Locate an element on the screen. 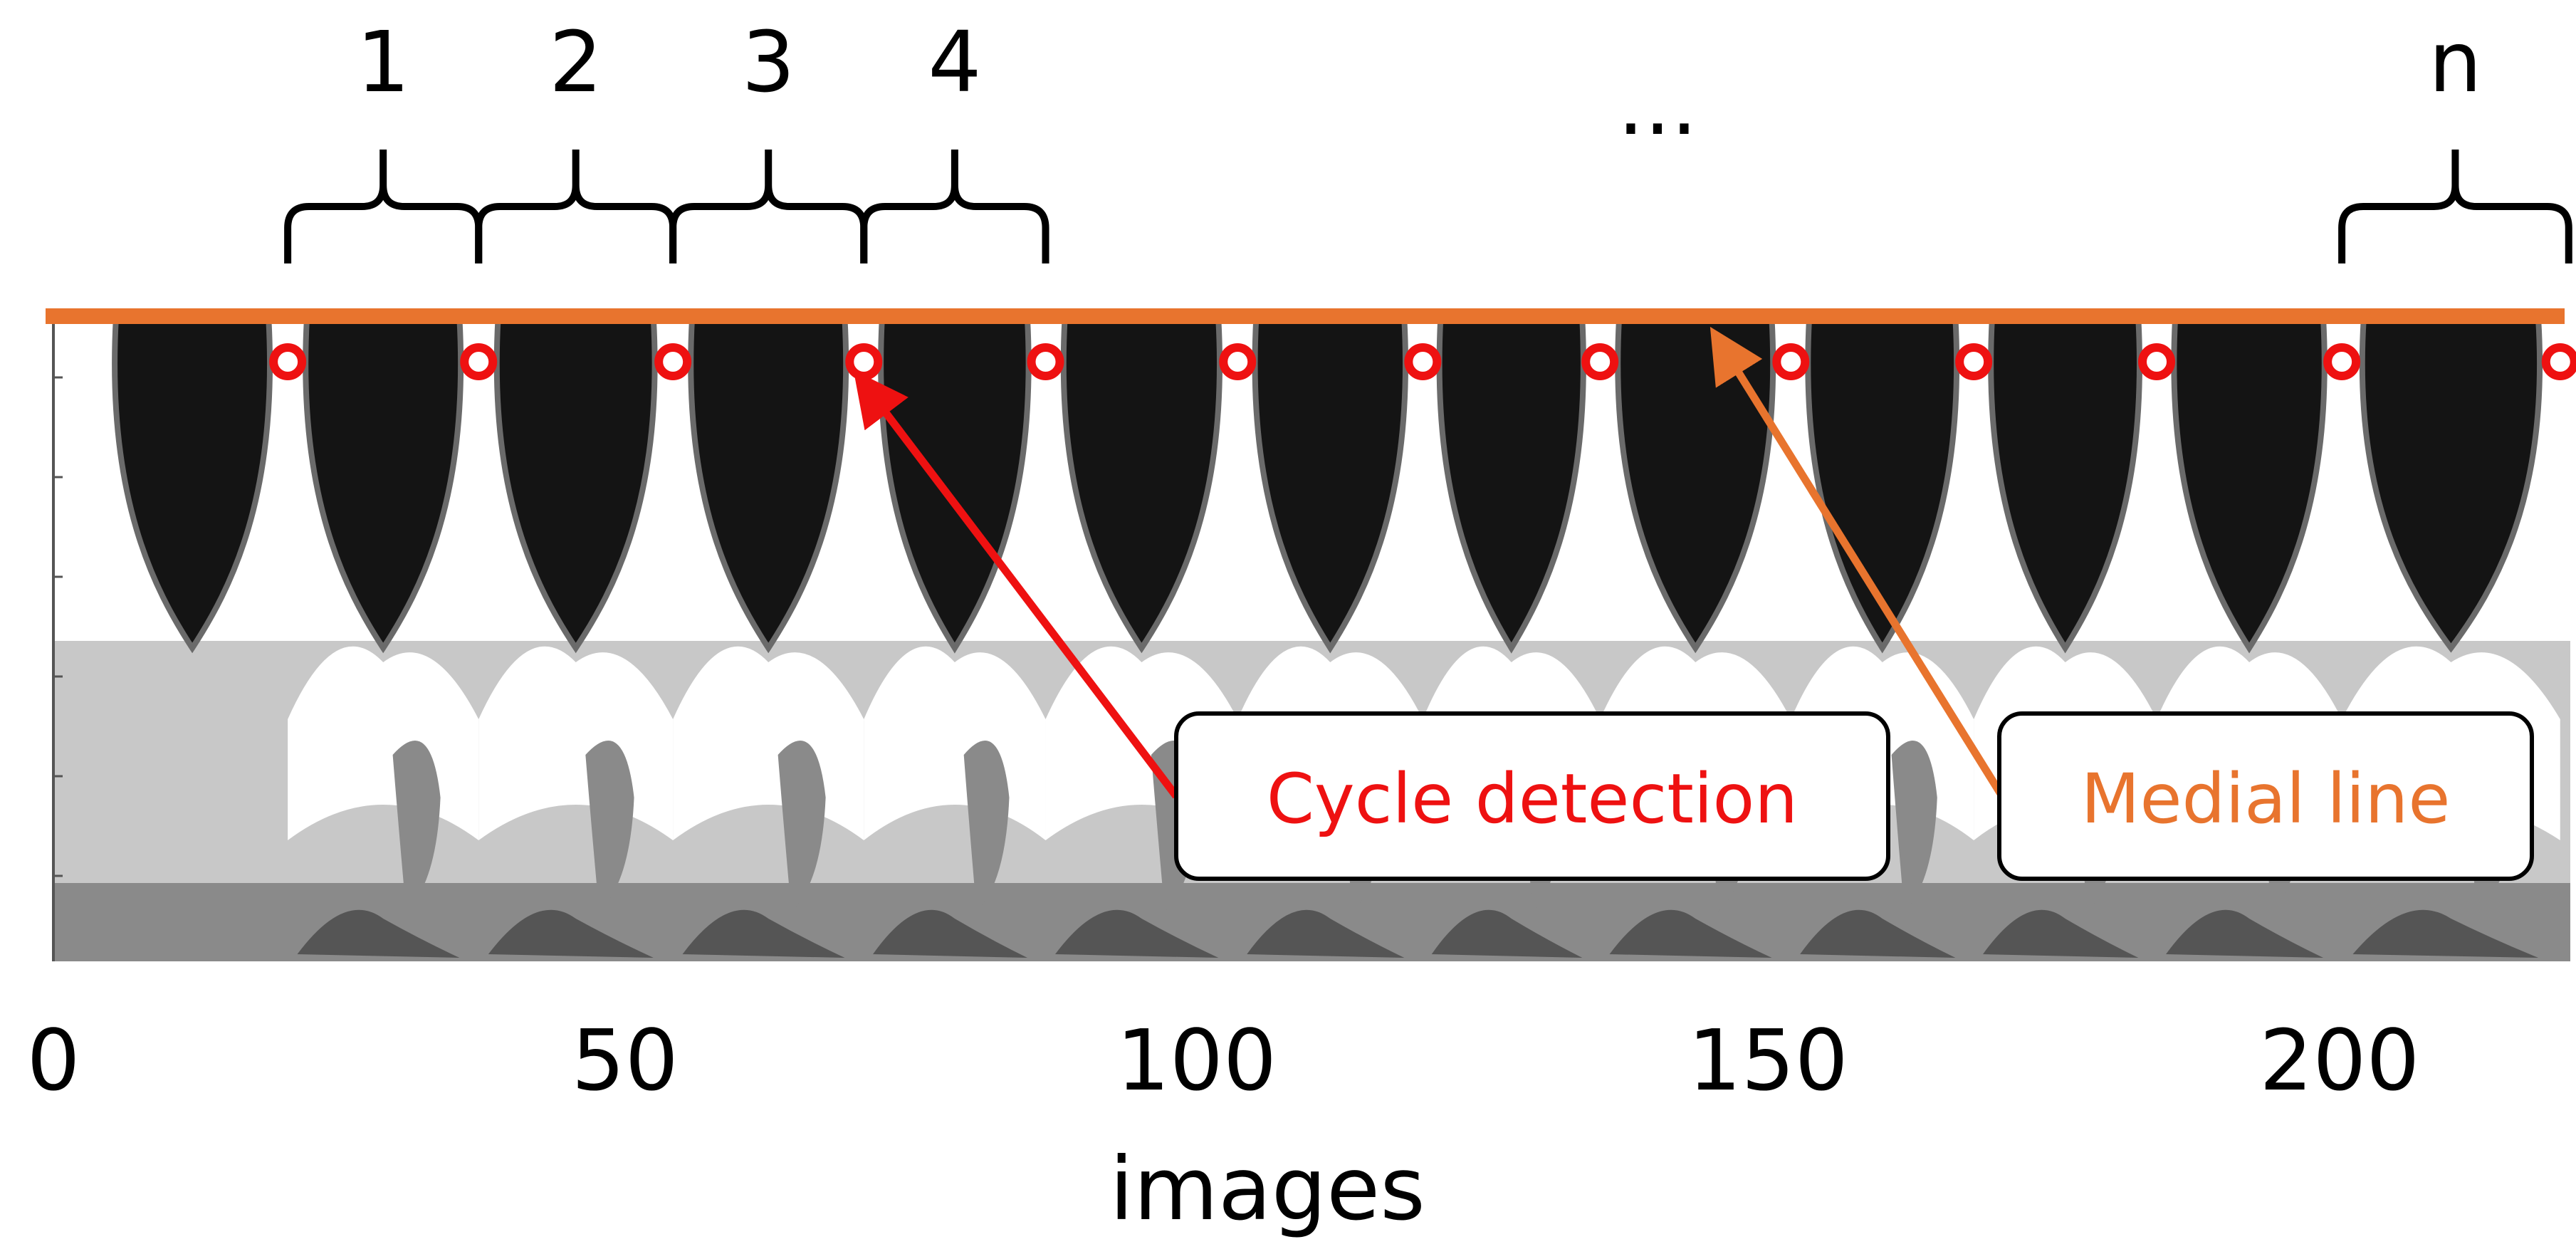 The width and height of the screenshot is (2576, 1259). x-axis-label: images is located at coordinates (1267, 1189).